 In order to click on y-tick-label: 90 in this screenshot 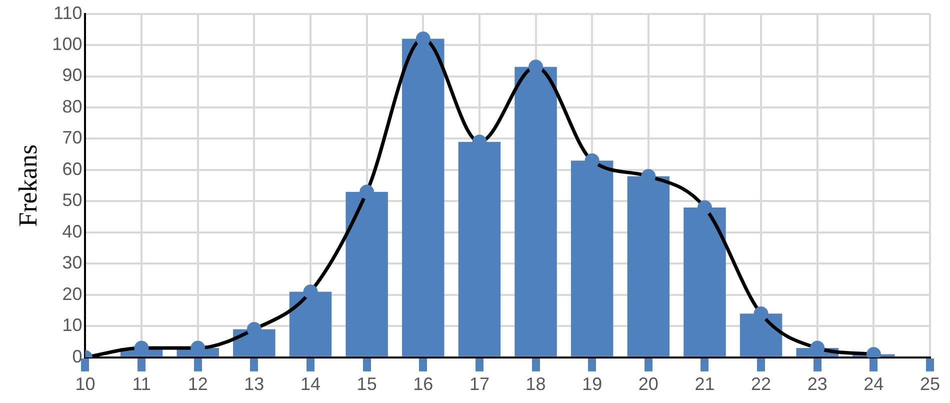, I will do `click(72, 75)`.